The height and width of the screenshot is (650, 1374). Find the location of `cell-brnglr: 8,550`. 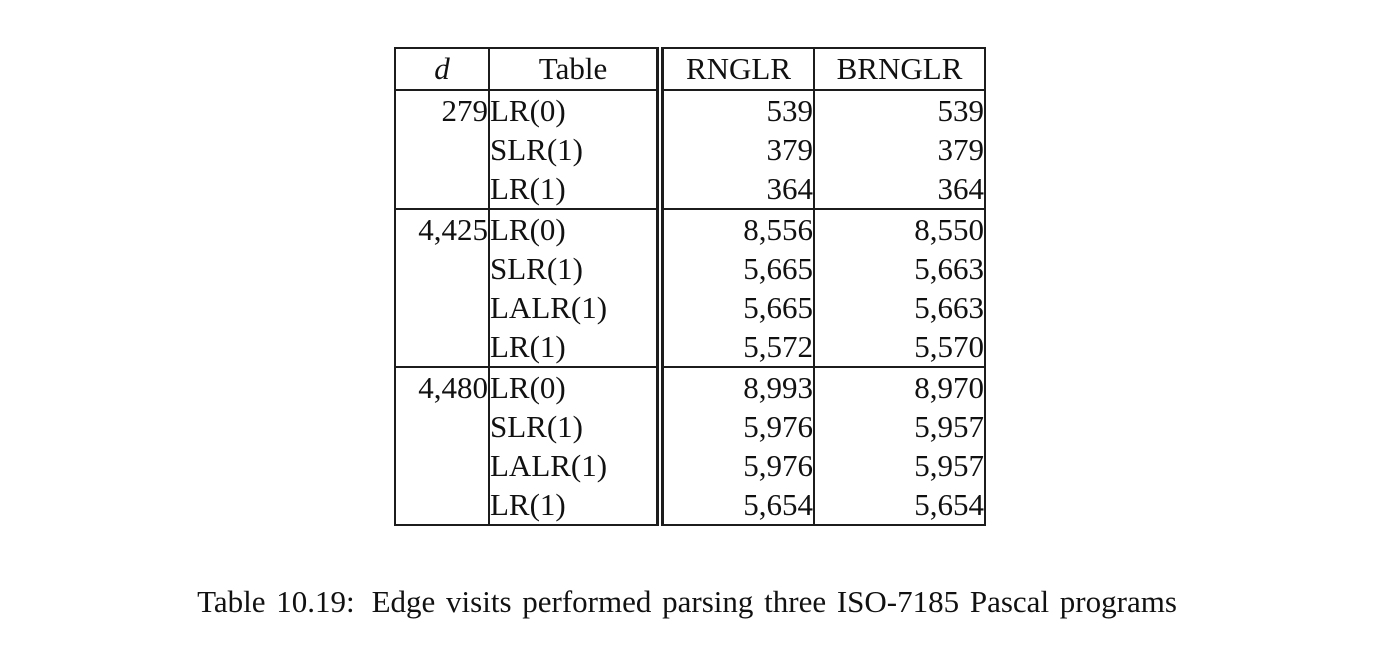

cell-brnglr: 8,550 is located at coordinates (949, 229).